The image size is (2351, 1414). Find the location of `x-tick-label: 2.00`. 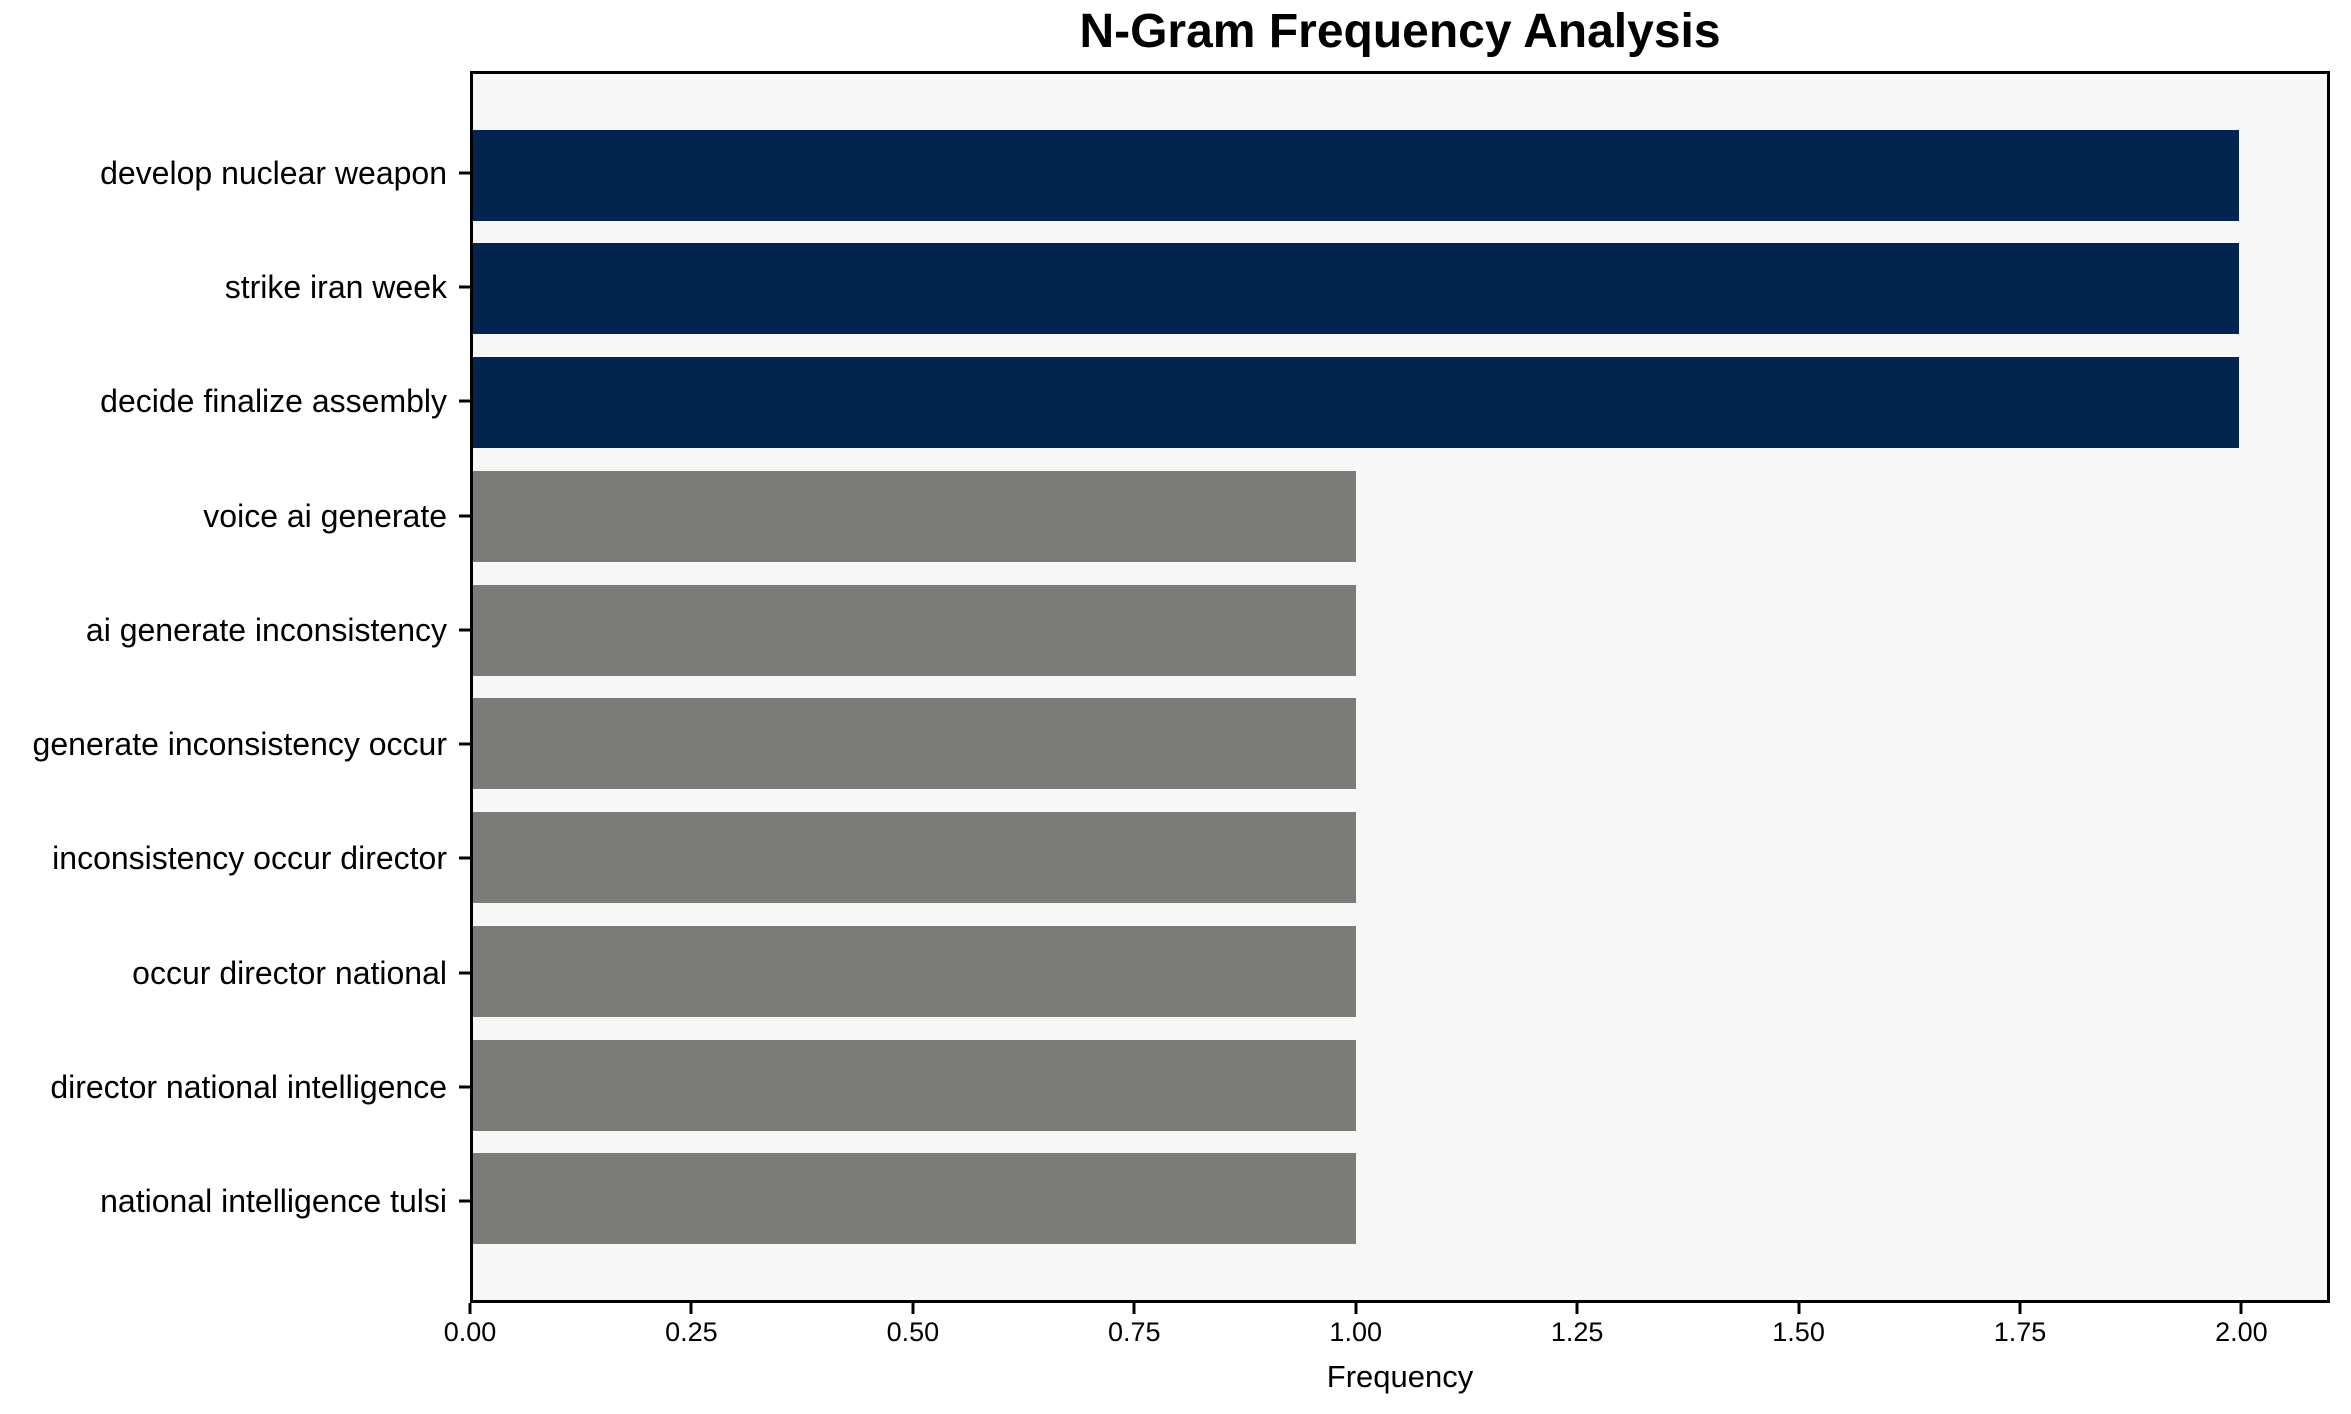

x-tick-label: 2.00 is located at coordinates (2241, 1332).